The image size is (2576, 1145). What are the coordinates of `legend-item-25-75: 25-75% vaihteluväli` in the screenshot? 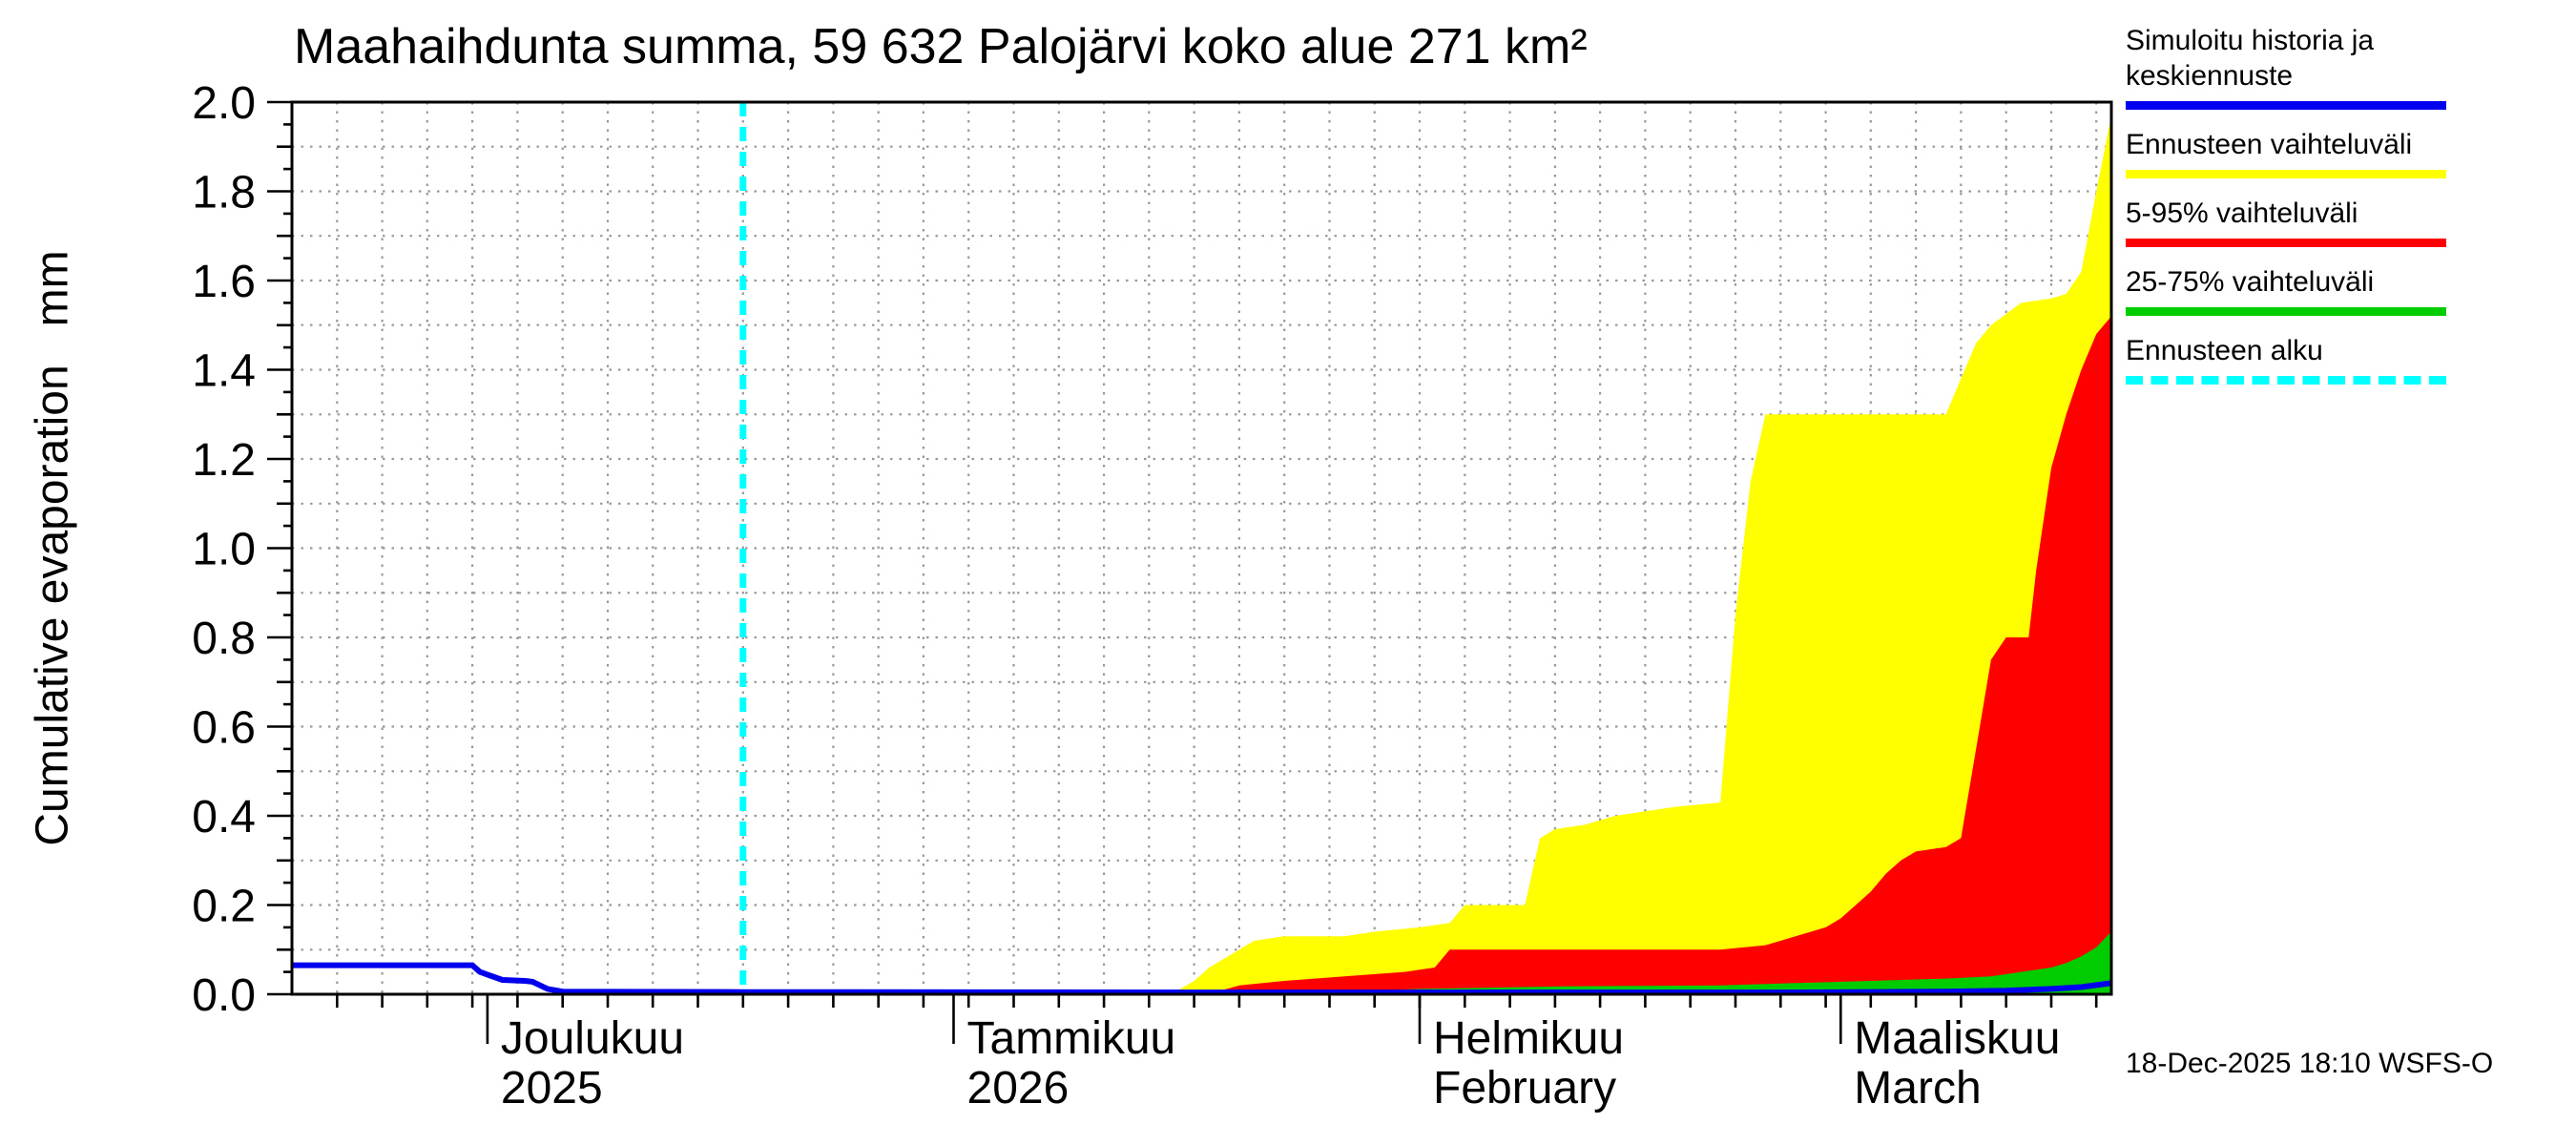 It's located at (2286, 290).